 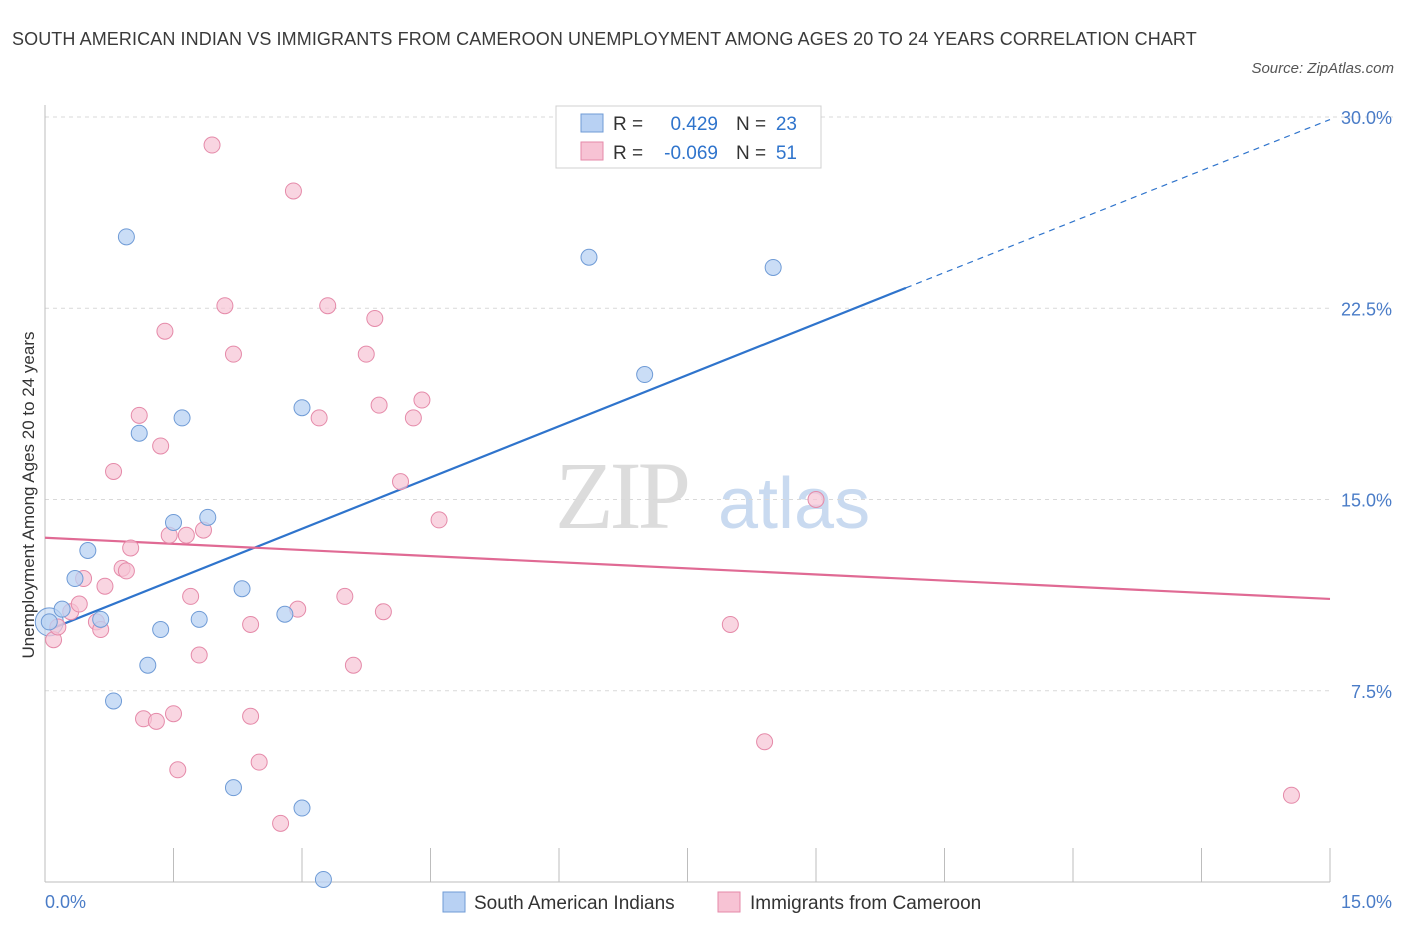 What do you see at coordinates (574, 903) in the screenshot?
I see `series-label-south-american-indians: South American Indians` at bounding box center [574, 903].